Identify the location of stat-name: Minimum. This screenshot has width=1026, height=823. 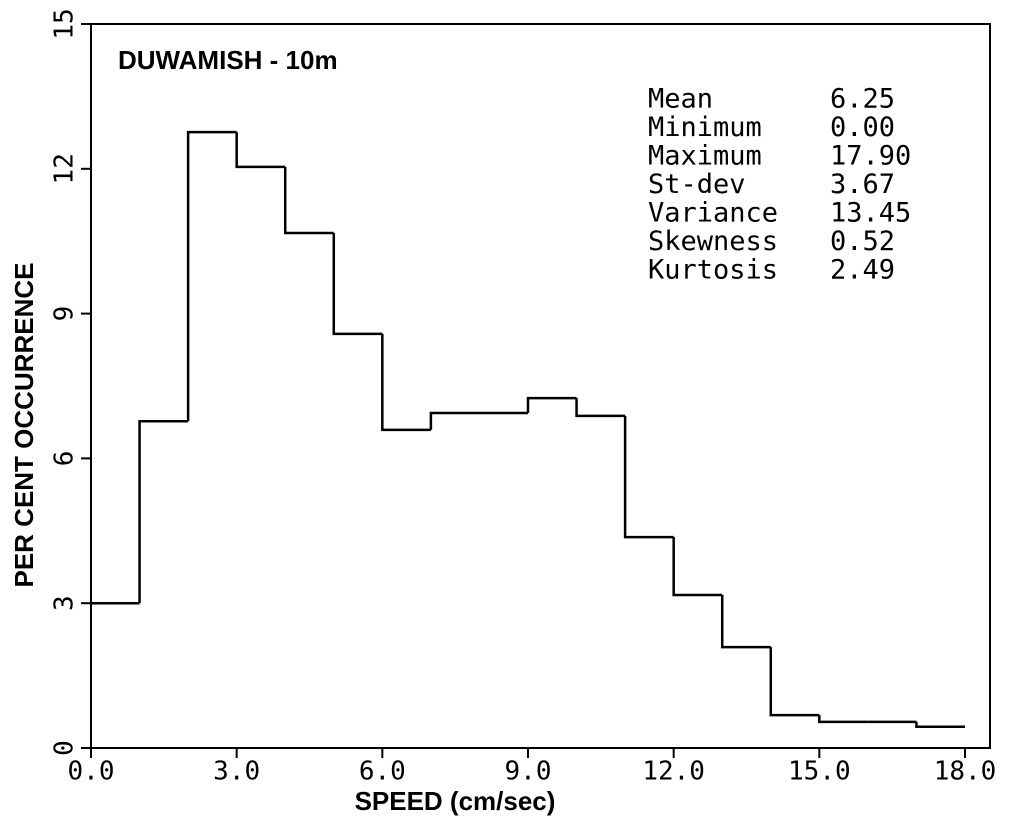
(705, 127).